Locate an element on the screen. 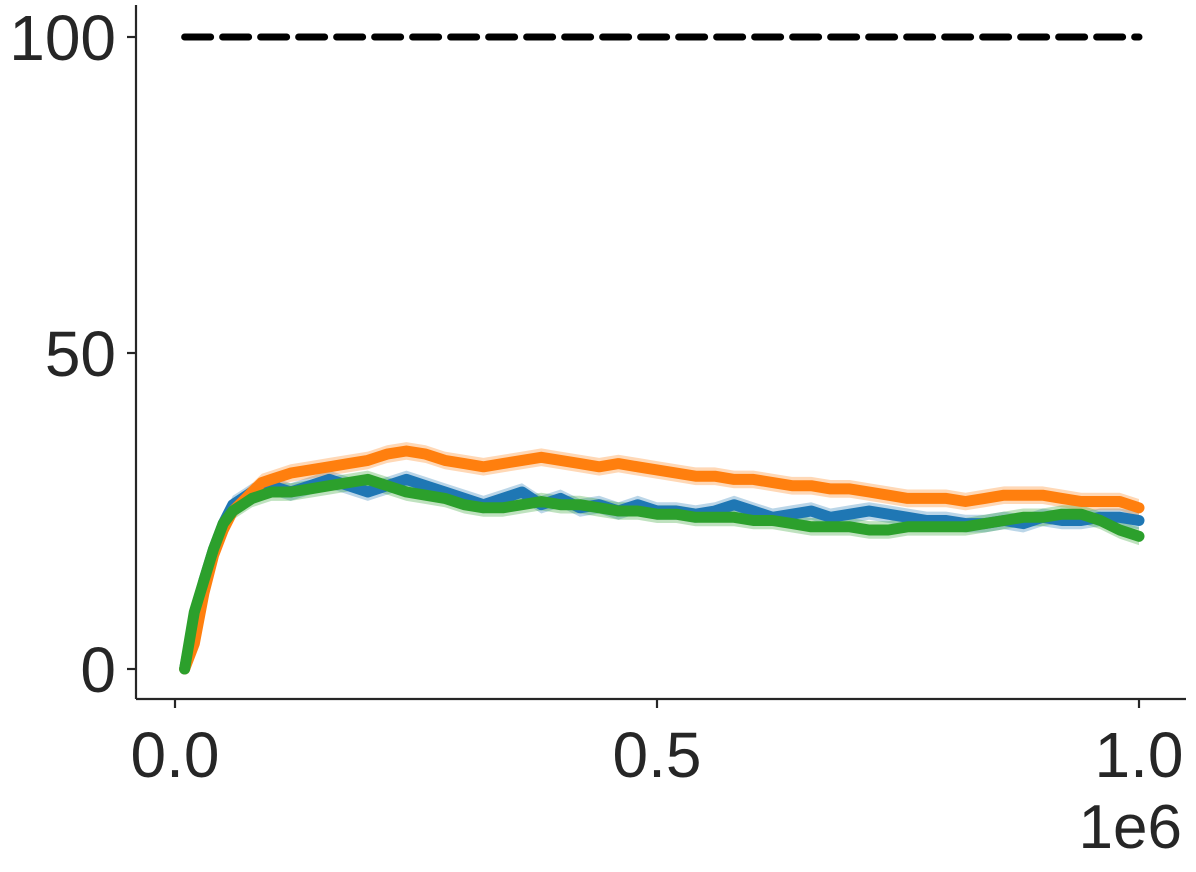 The image size is (1196, 872). x-tick-label: 1.0 is located at coordinates (1139, 755).